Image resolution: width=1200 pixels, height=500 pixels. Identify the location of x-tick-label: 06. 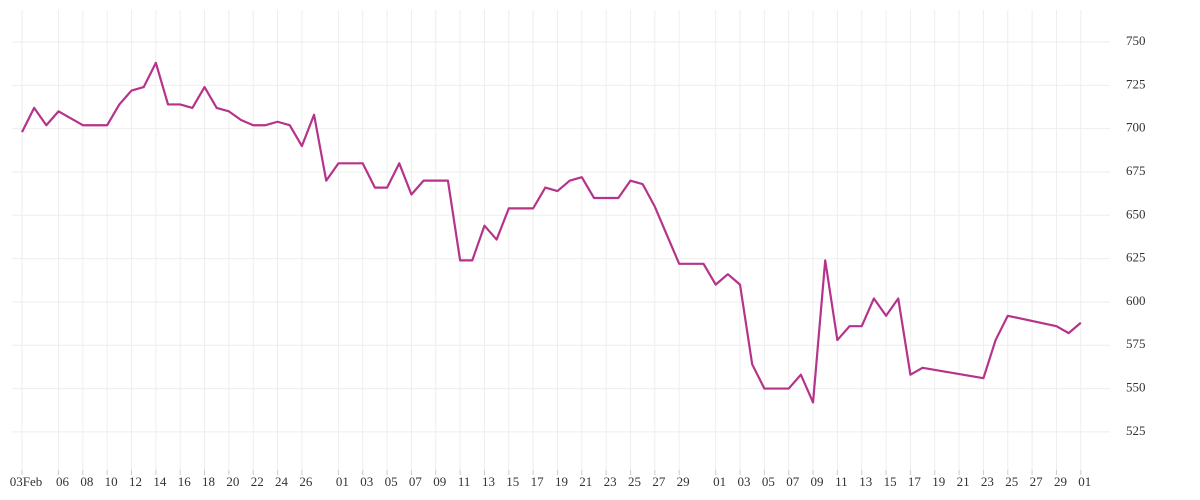
(63, 481).